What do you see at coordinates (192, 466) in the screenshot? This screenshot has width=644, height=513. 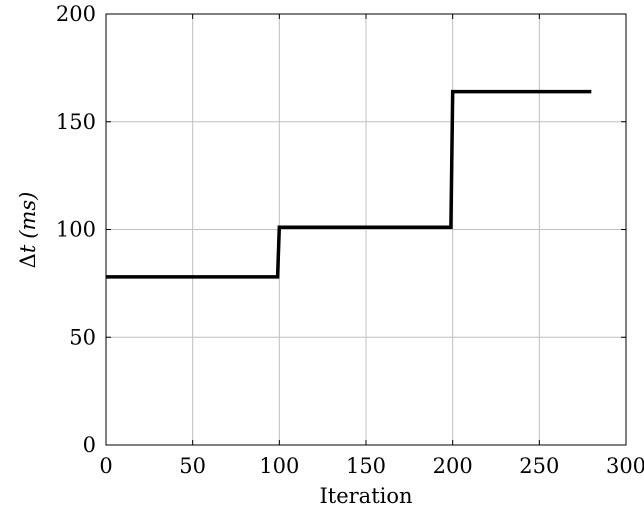 I see `x-tick-label: 50` at bounding box center [192, 466].